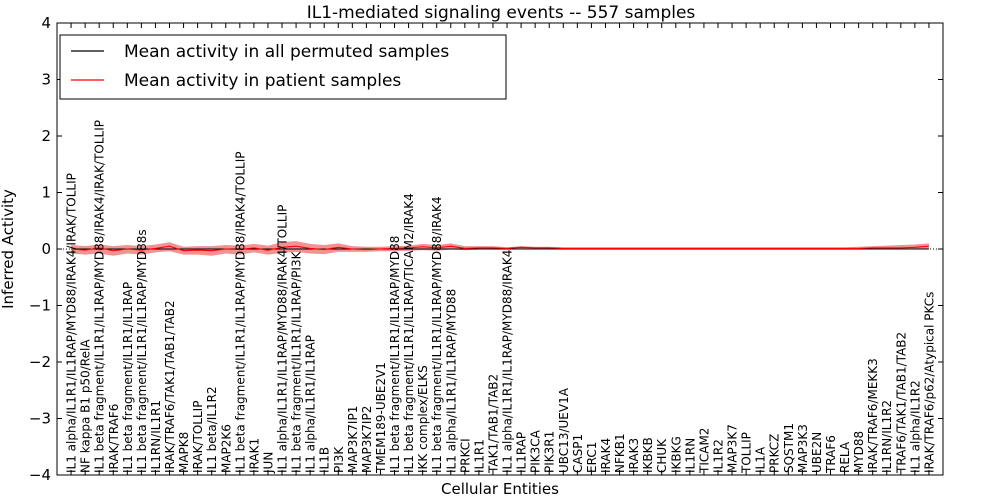 This screenshot has height=504, width=1000. Describe the element at coordinates (8, 249) in the screenshot. I see `y-axis-title: Inferred Activity` at that location.